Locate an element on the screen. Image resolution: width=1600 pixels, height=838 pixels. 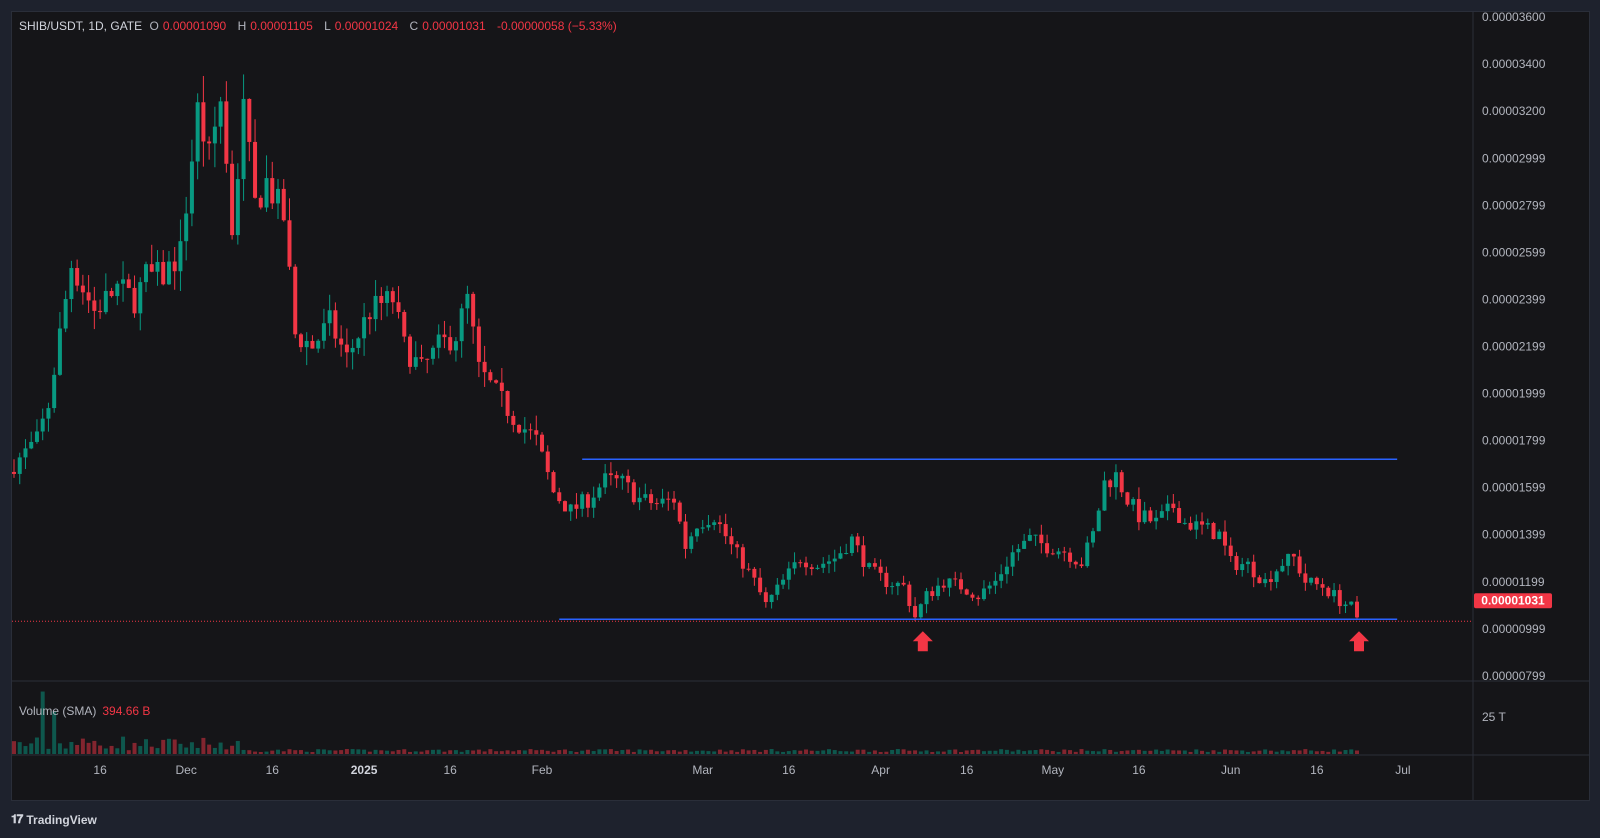
time-tick-label: Jul is located at coordinates (1402, 770).